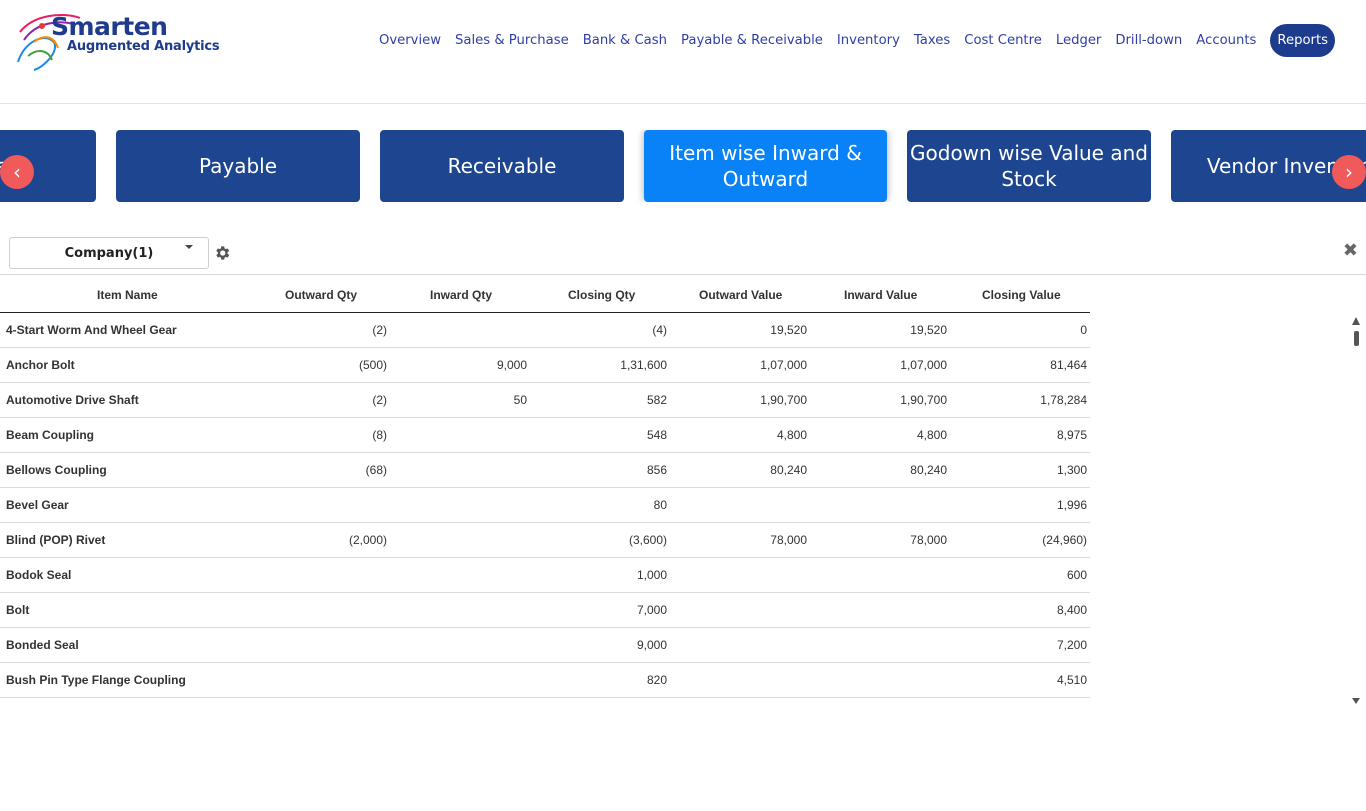  I want to click on item-name-cell: Bonded Seal, so click(42, 645).